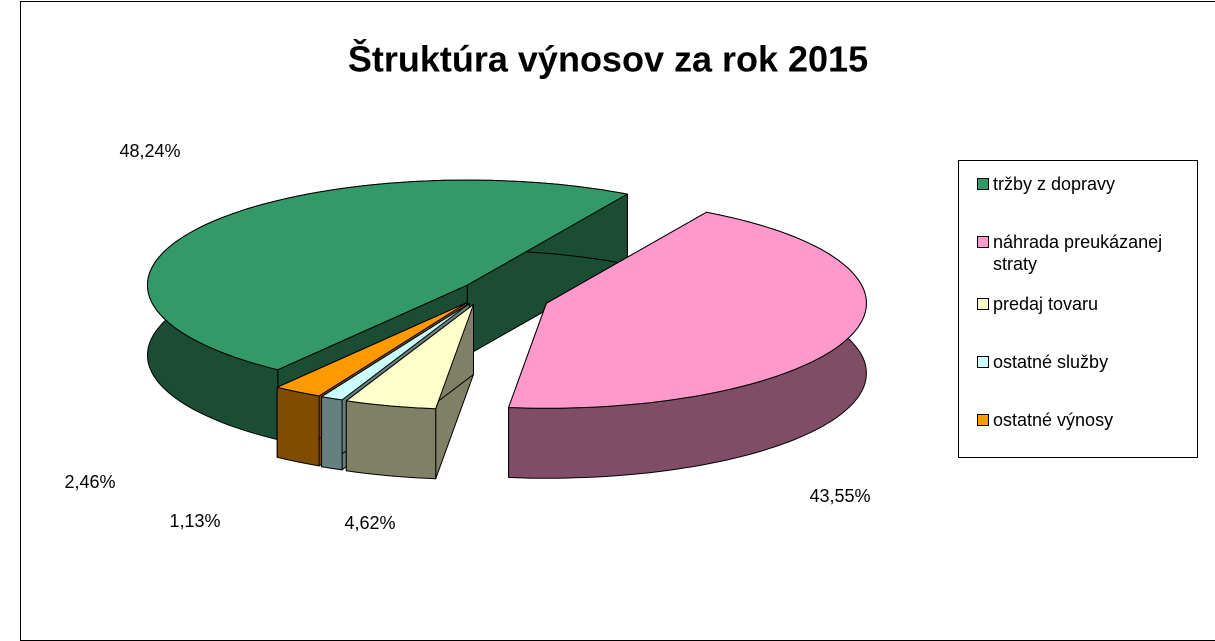 The height and width of the screenshot is (641, 1215). Describe the element at coordinates (194, 521) in the screenshot. I see `data-label: 1,13%` at that location.